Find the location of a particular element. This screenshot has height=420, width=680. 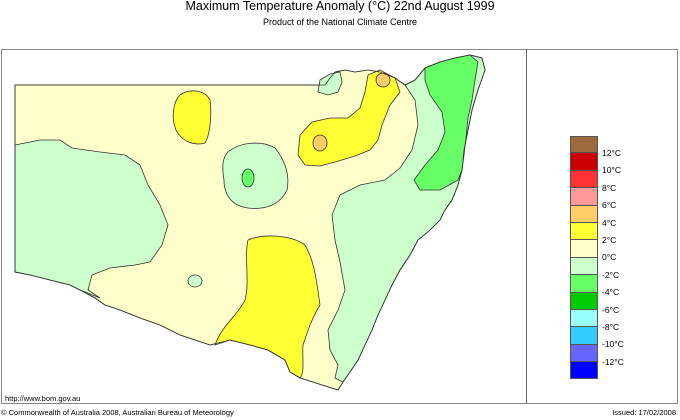

source-url: http://www.bom.gov.au is located at coordinates (43, 398).